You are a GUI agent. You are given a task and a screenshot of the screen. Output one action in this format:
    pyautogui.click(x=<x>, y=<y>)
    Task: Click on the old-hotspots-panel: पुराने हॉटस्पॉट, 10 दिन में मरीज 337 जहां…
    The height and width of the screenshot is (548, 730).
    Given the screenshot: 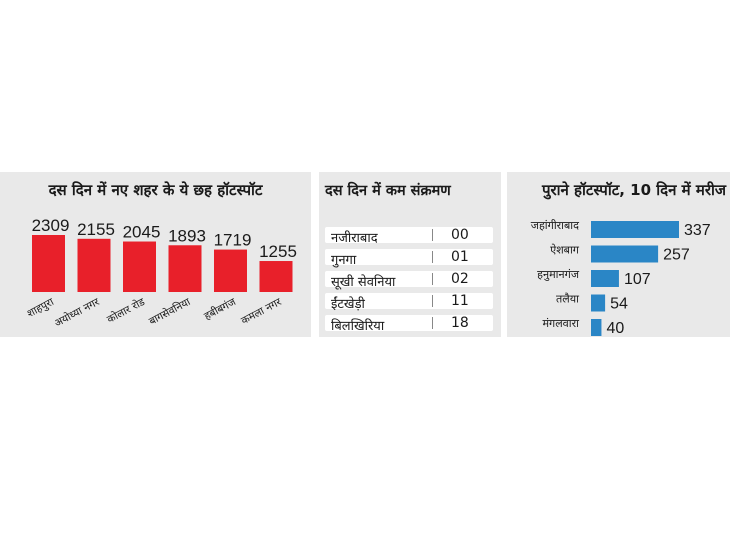 What is the action you would take?
    pyautogui.click(x=618, y=254)
    